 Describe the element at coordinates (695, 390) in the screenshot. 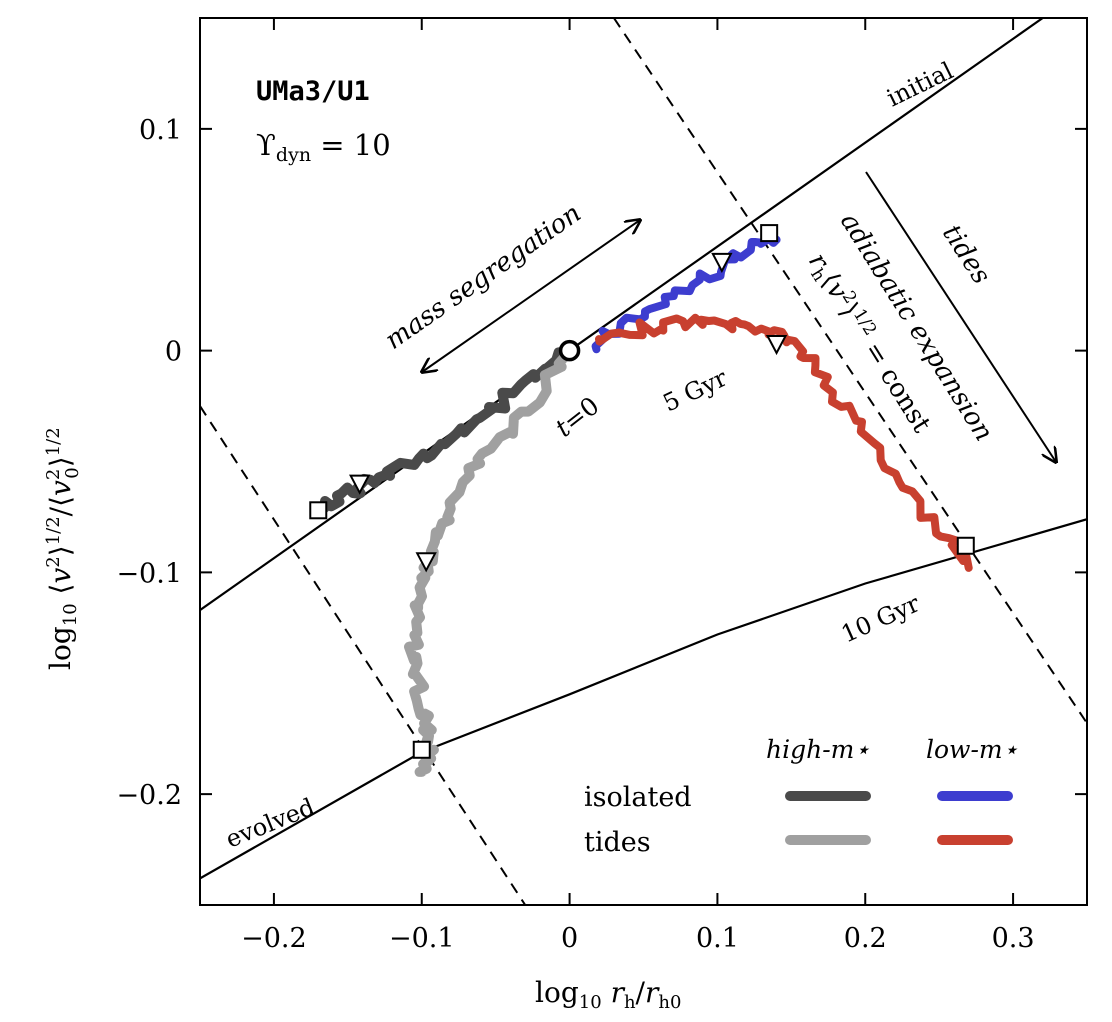

I see `label-5gyr: 5 Gyr` at that location.